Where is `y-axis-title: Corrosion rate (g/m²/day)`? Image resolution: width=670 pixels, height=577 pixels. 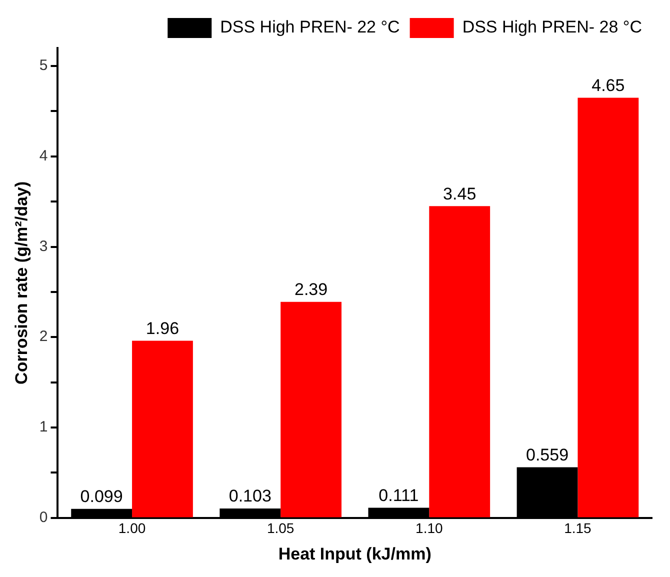 y-axis-title: Corrosion rate (g/m²/day) is located at coordinates (21, 282).